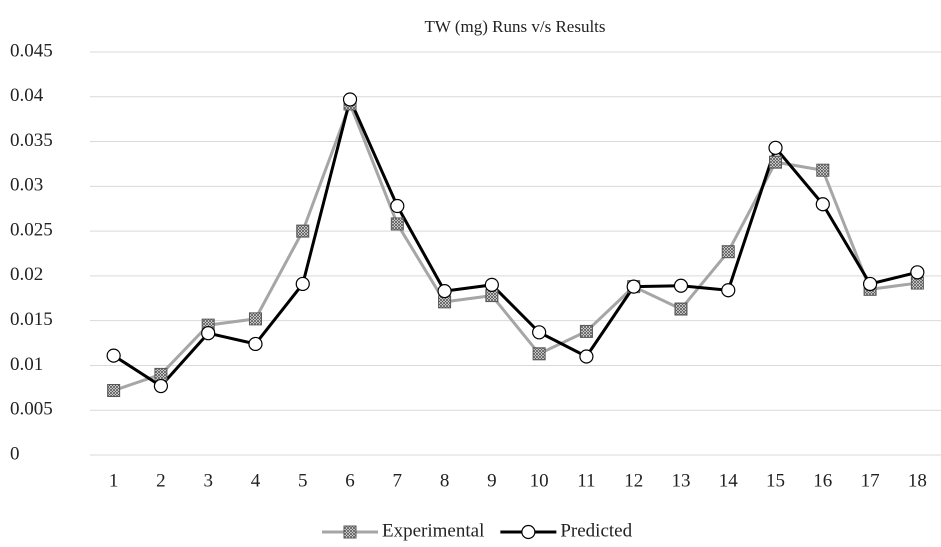 This screenshot has height=547, width=941. Describe the element at coordinates (775, 480) in the screenshot. I see `x-tick-label: 15` at that location.